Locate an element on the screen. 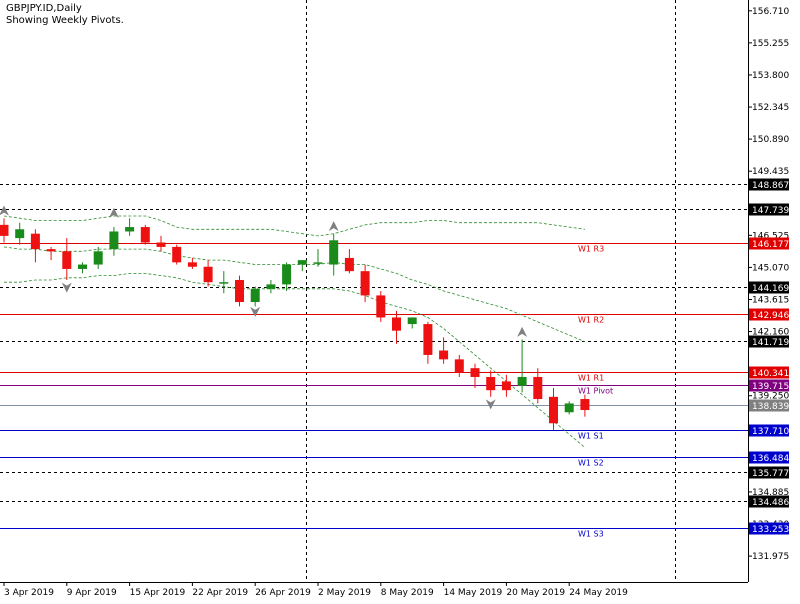  date-tick-label-0: 3 Apr 2019 is located at coordinates (29, 593).